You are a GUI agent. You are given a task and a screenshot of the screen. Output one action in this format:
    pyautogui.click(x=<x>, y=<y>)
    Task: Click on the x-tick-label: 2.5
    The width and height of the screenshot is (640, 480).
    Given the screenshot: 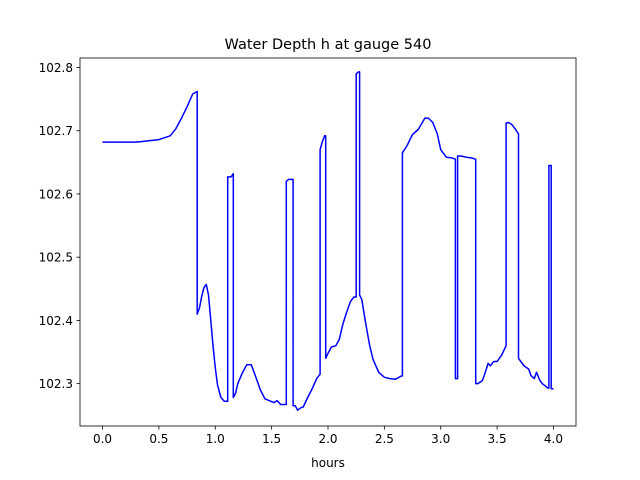 What is the action you would take?
    pyautogui.click(x=384, y=439)
    